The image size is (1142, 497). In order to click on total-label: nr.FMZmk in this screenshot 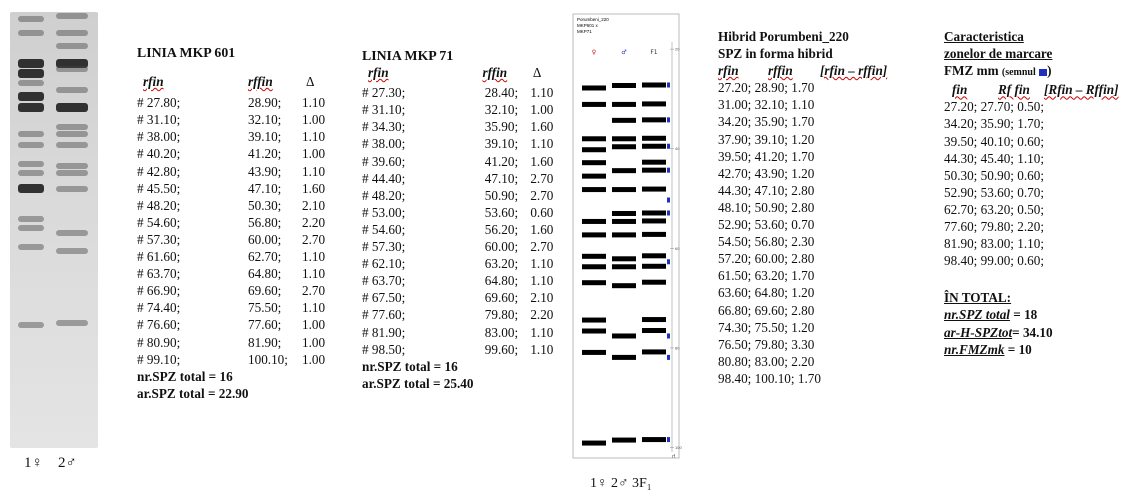, I will do `click(974, 349)`.